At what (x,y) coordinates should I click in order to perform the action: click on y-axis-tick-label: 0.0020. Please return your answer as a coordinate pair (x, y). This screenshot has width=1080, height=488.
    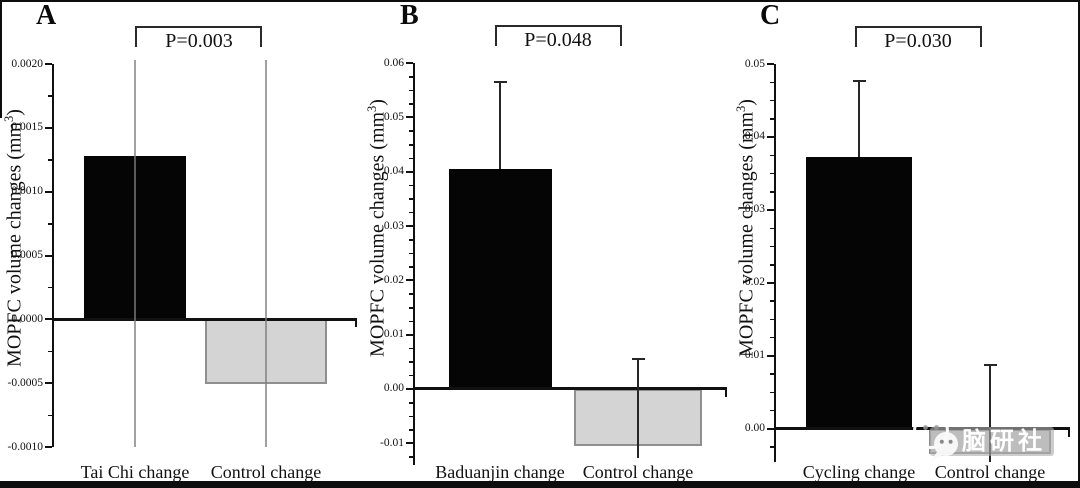
    Looking at the image, I should click on (27, 63).